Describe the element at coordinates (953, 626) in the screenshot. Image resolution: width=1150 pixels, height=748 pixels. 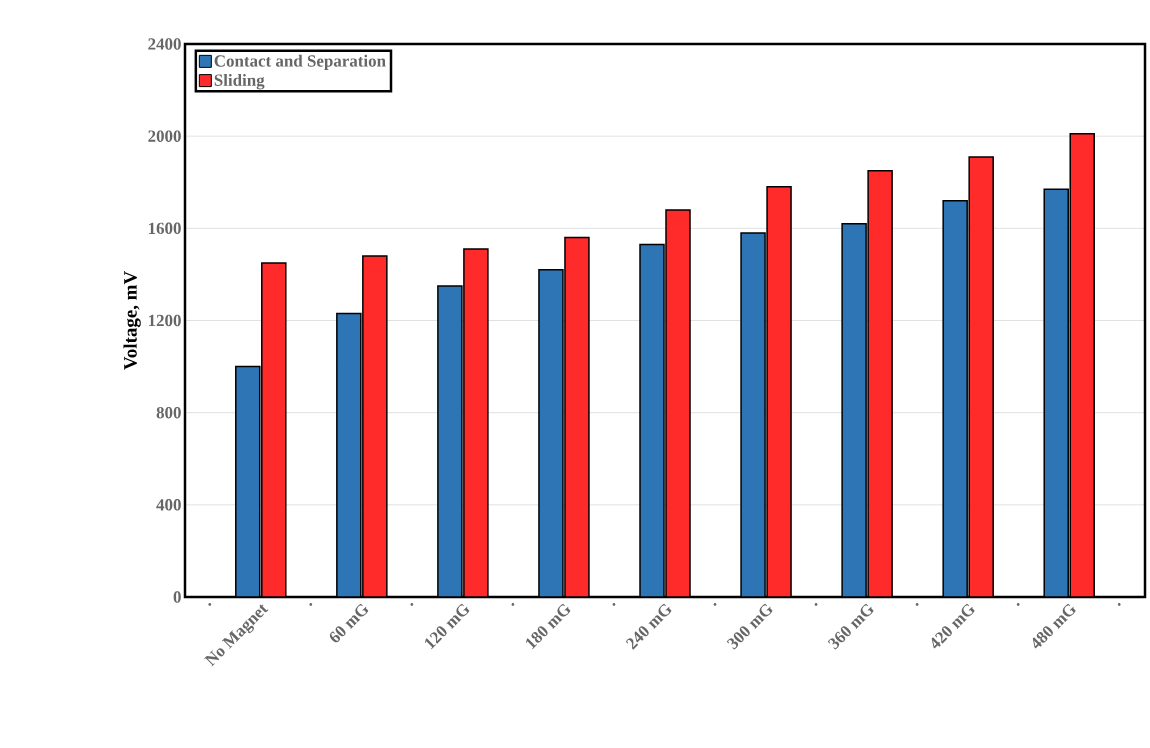
I see `x-tick-label: 420 mG` at that location.